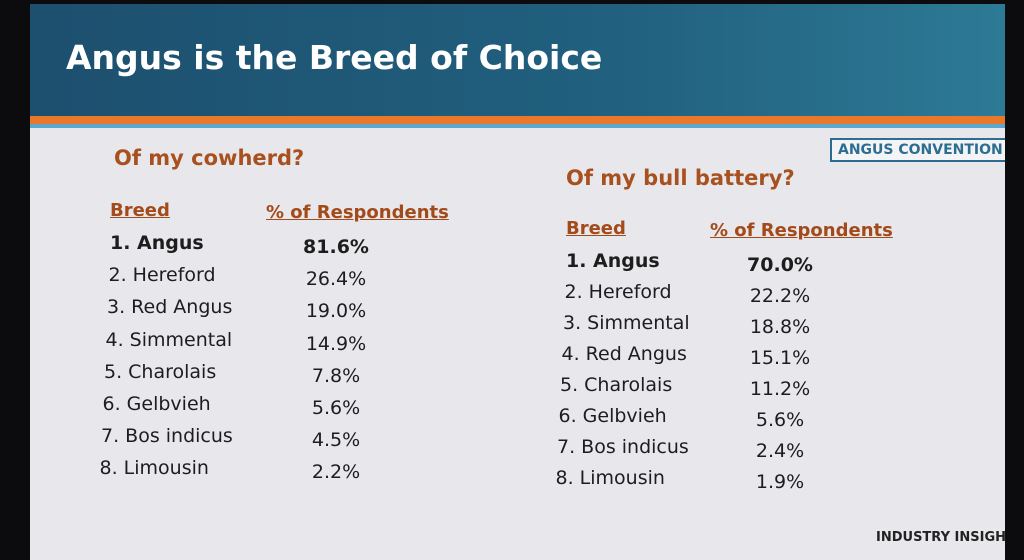 This screenshot has width=1024, height=560. Describe the element at coordinates (624, 354) in the screenshot. I see `breed: 4. Red Angus` at that location.